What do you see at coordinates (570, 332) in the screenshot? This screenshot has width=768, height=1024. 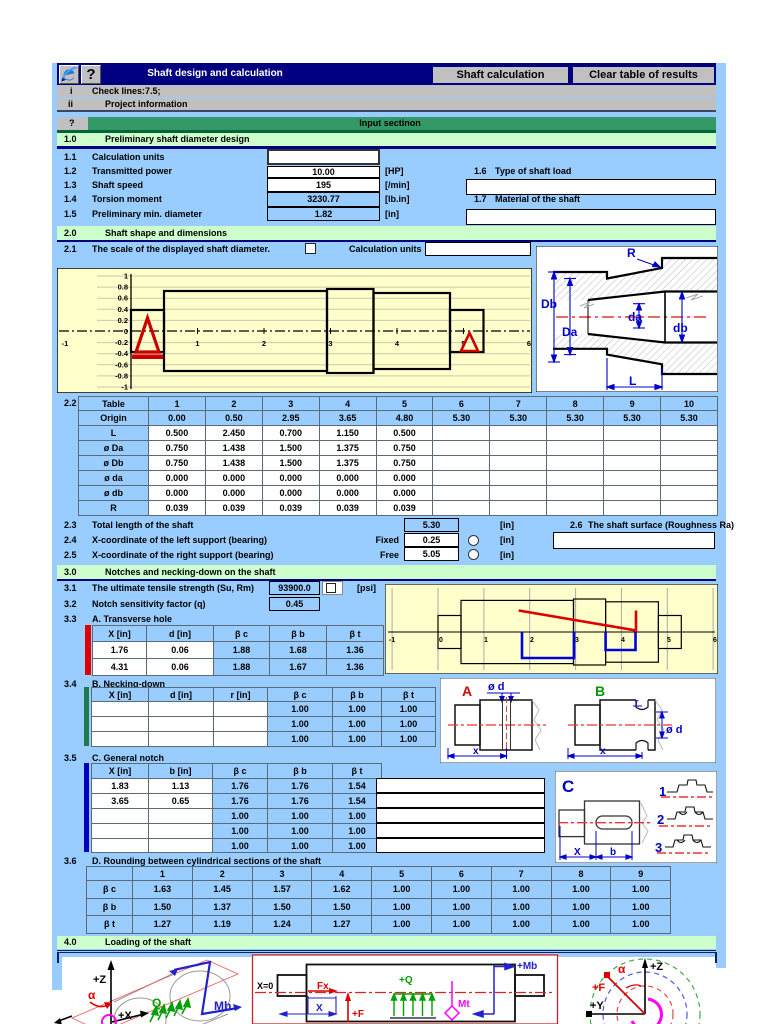 I see `svg-text: Da` at bounding box center [570, 332].